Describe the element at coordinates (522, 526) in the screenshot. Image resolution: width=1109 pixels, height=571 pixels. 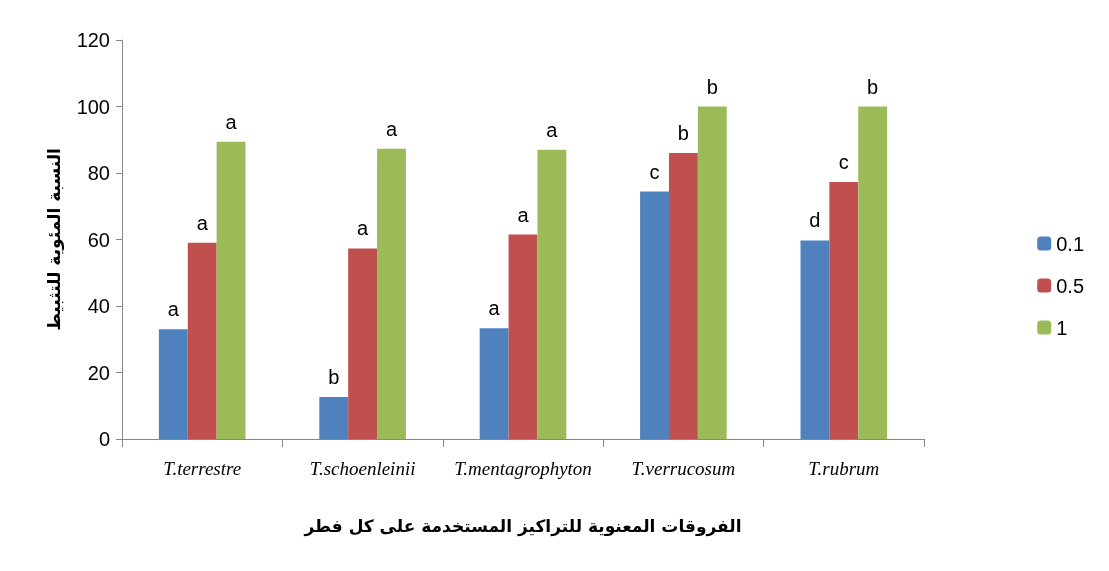
I see `x-axis-title: الفروقات المعنوية للتراكيز المستخدمة على كل فطر` at that location.